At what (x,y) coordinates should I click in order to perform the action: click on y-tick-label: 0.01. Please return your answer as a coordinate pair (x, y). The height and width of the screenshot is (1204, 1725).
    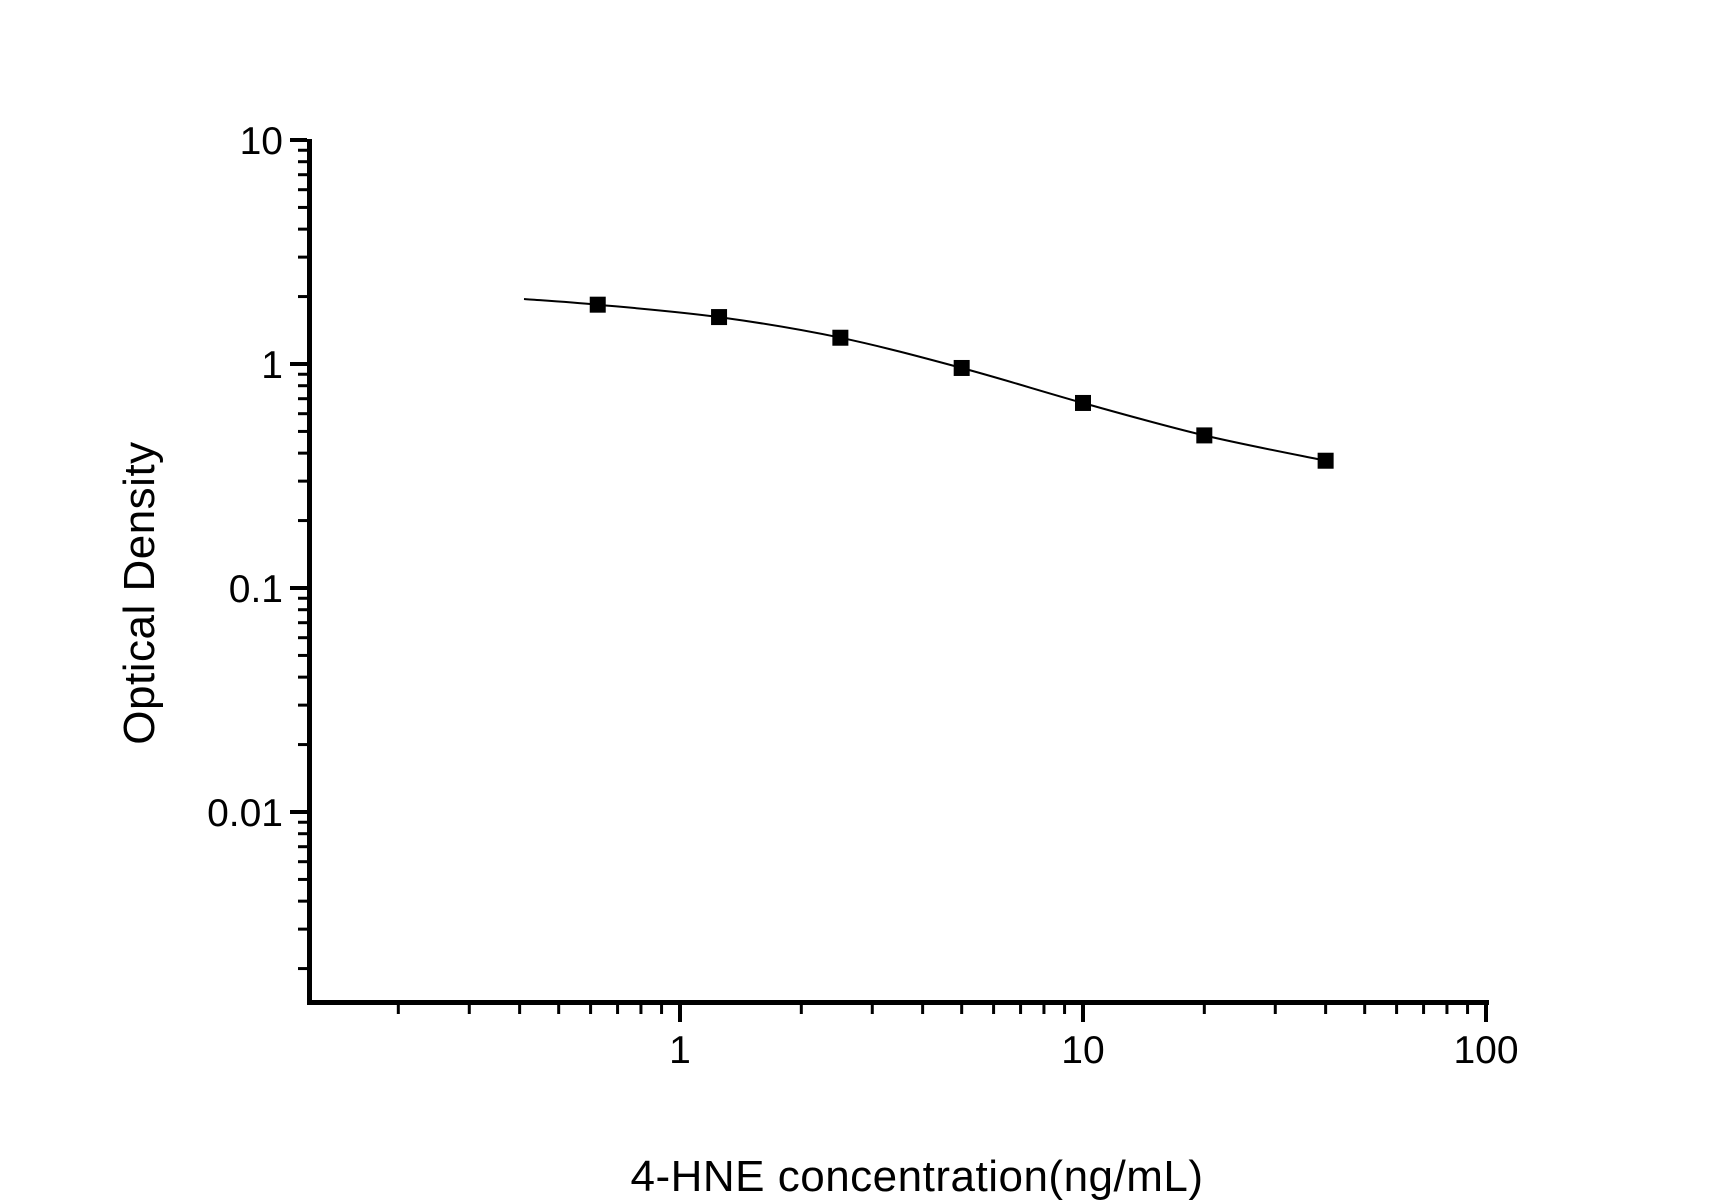
    Looking at the image, I should click on (245, 813).